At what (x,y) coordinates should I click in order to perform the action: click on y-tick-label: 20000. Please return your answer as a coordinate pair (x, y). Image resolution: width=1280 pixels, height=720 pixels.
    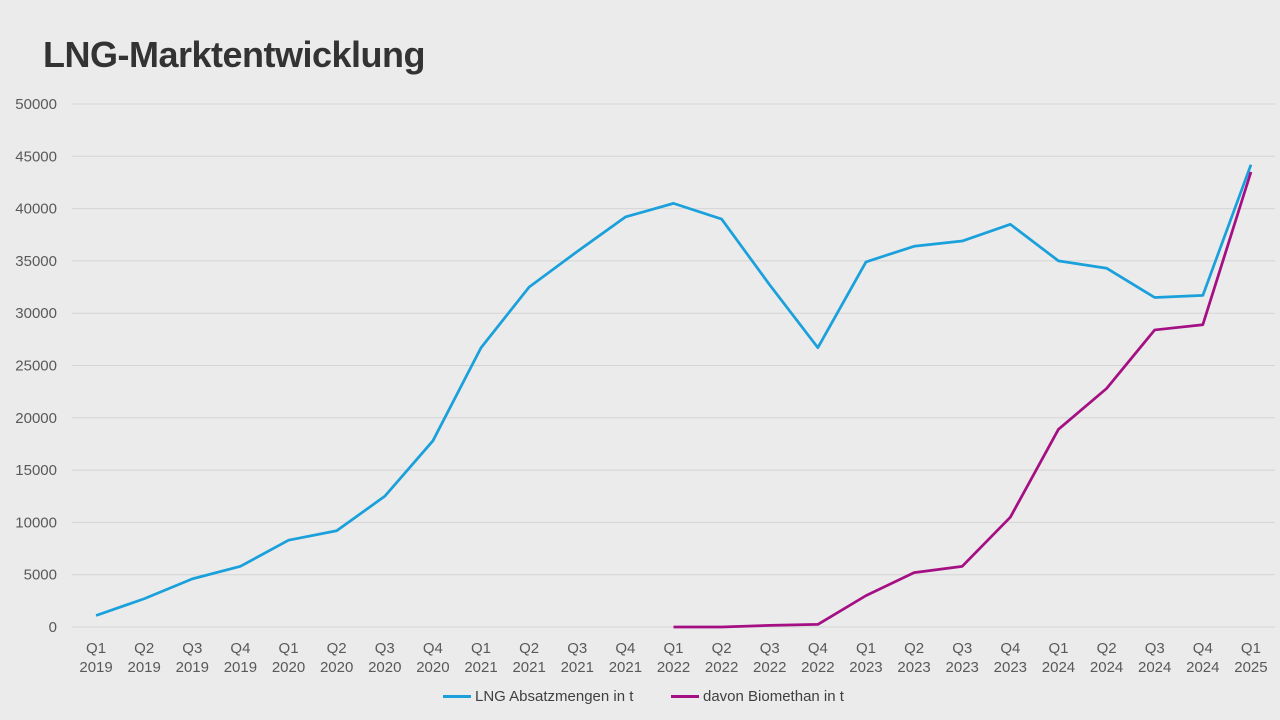
    Looking at the image, I should click on (36, 418).